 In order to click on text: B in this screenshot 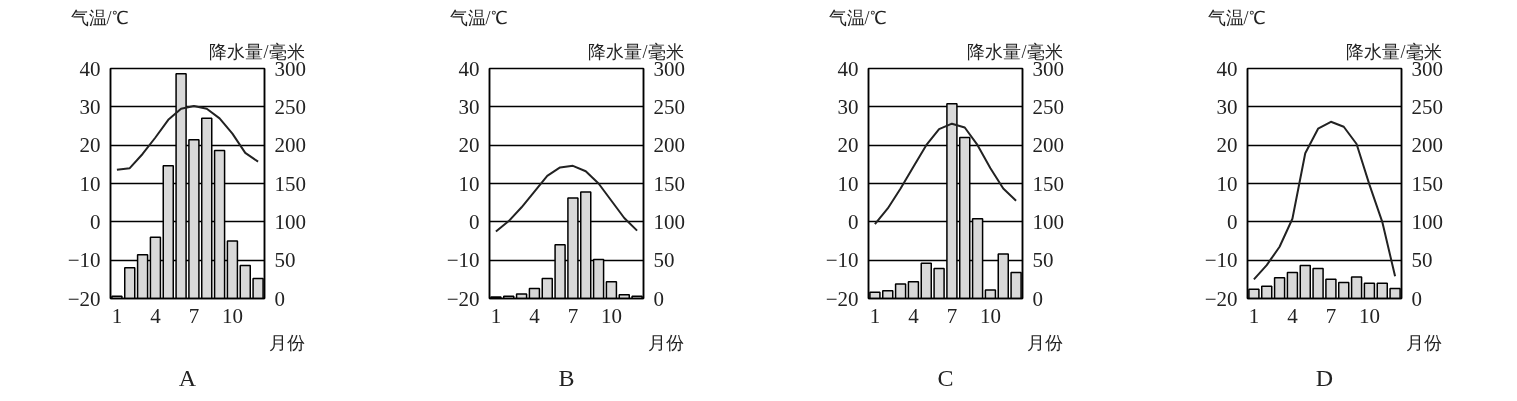, I will do `click(566, 377)`.